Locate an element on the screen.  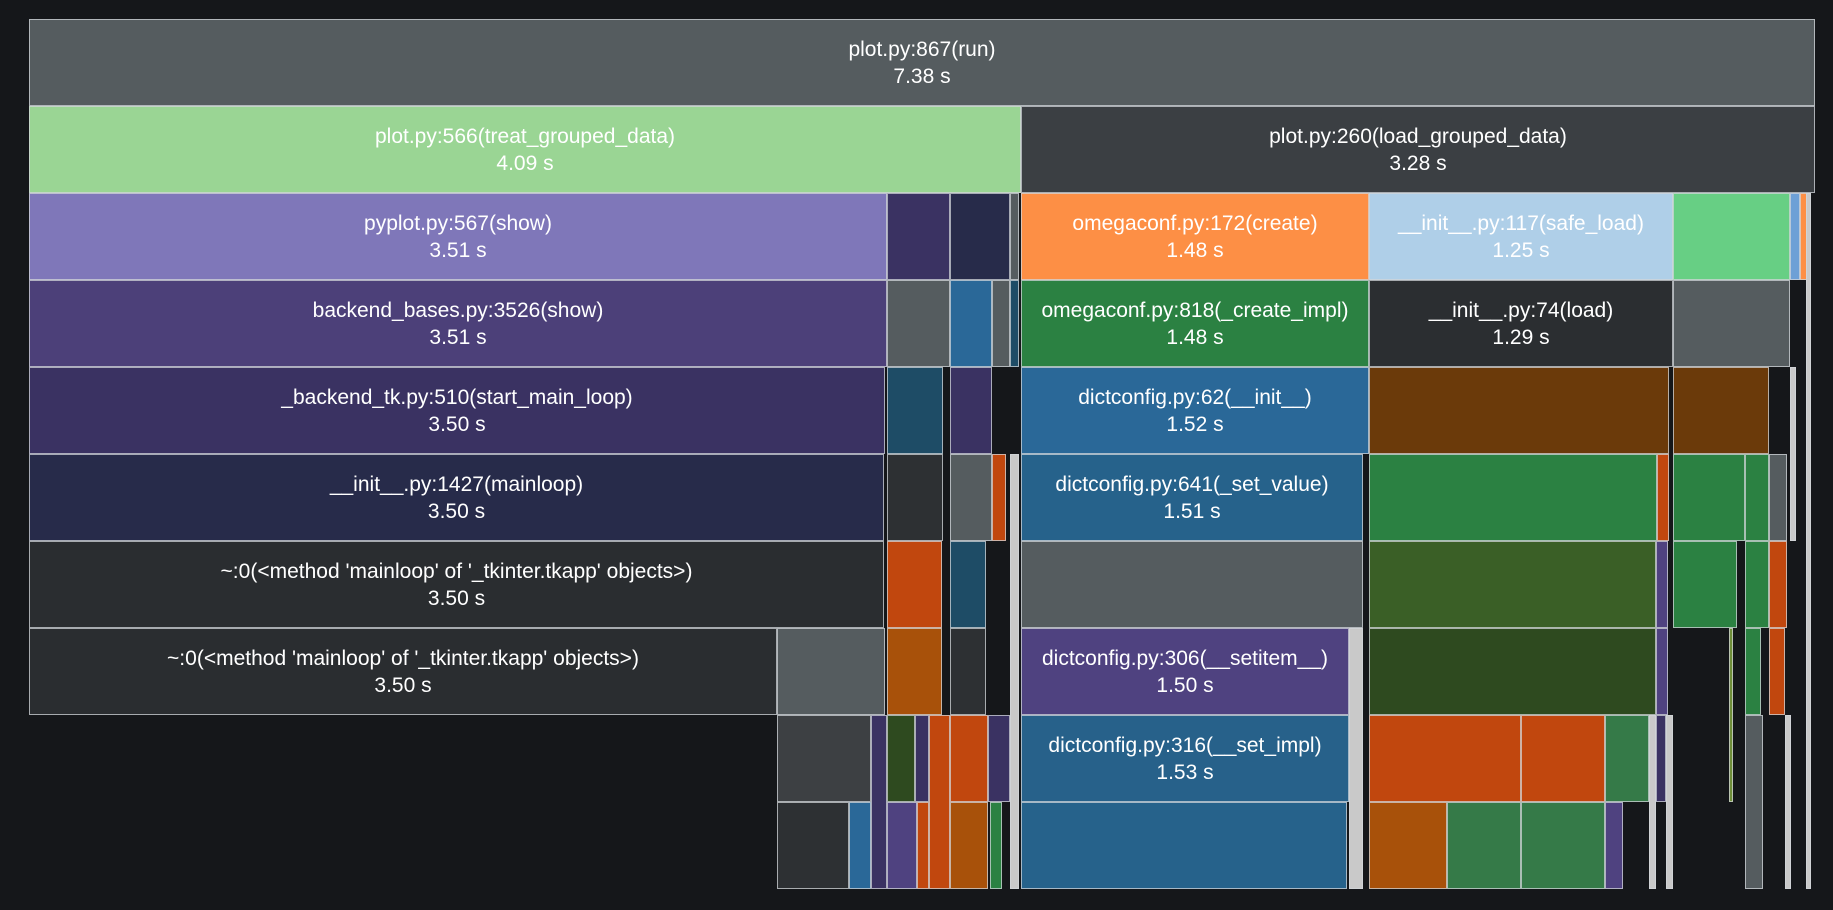
frame-time: 1.29 s is located at coordinates (1521, 337).